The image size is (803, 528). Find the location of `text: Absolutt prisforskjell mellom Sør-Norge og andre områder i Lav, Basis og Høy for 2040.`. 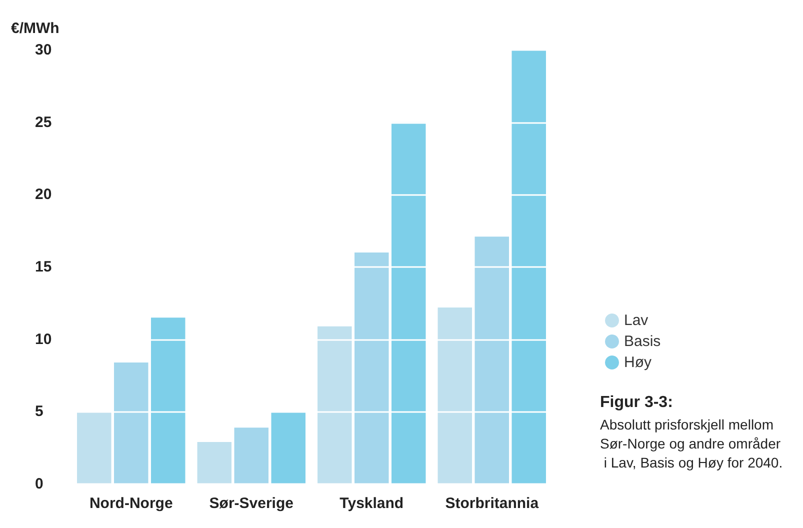

text: Absolutt prisforskjell mellom Sør-Norge og andre områder i Lav, Basis og Høy for 2040. is located at coordinates (691, 443).